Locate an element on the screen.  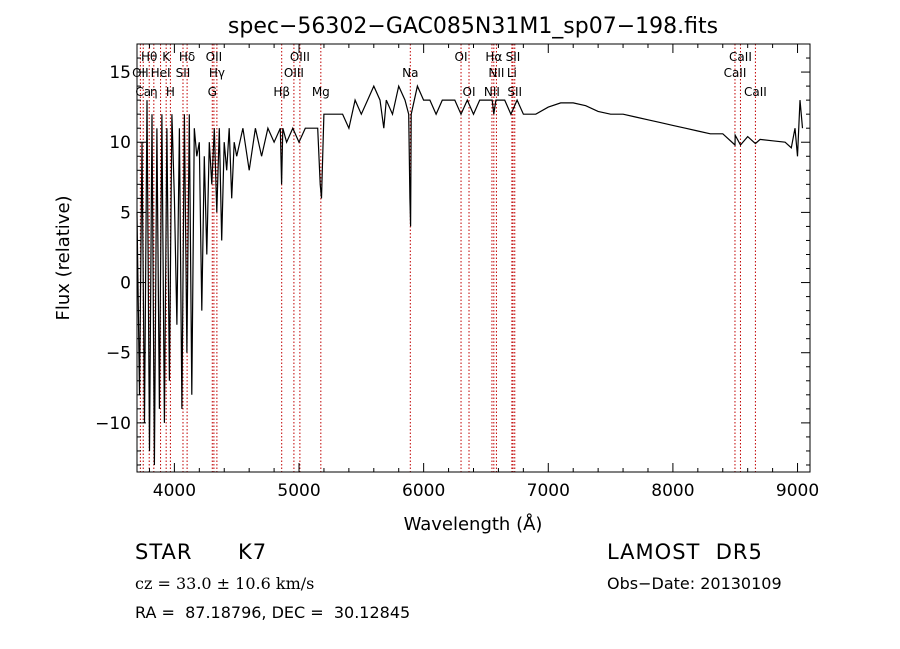
x-axis-label: Wavelength (Å) is located at coordinates (473, 524).